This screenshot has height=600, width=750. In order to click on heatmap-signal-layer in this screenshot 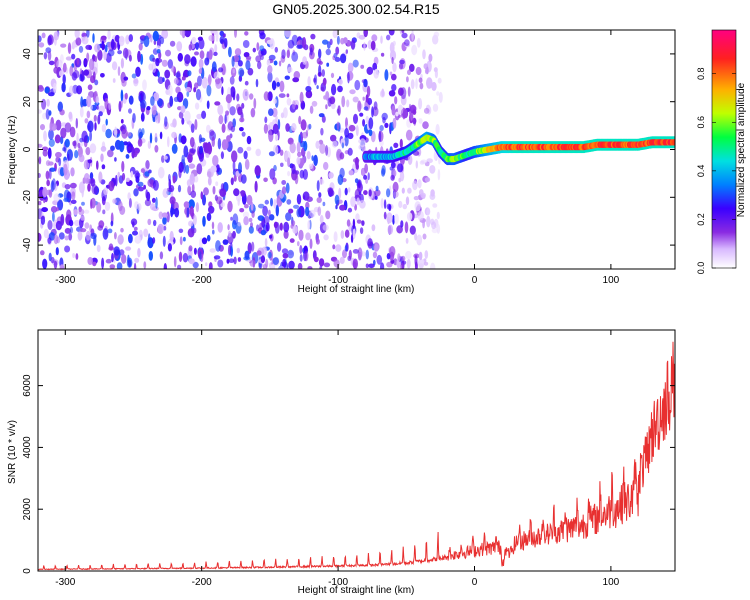, I will do `click(518, 148)`.